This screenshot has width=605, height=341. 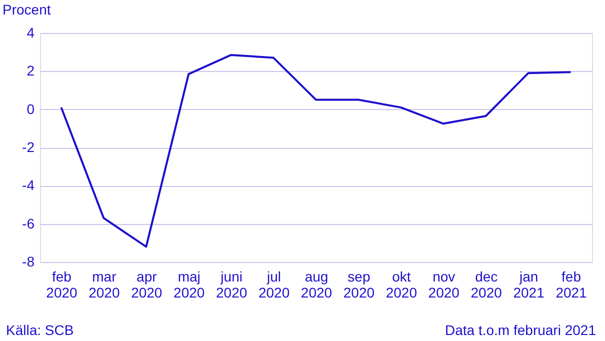 What do you see at coordinates (28, 185) in the screenshot?
I see `y-tick-label: -4` at bounding box center [28, 185].